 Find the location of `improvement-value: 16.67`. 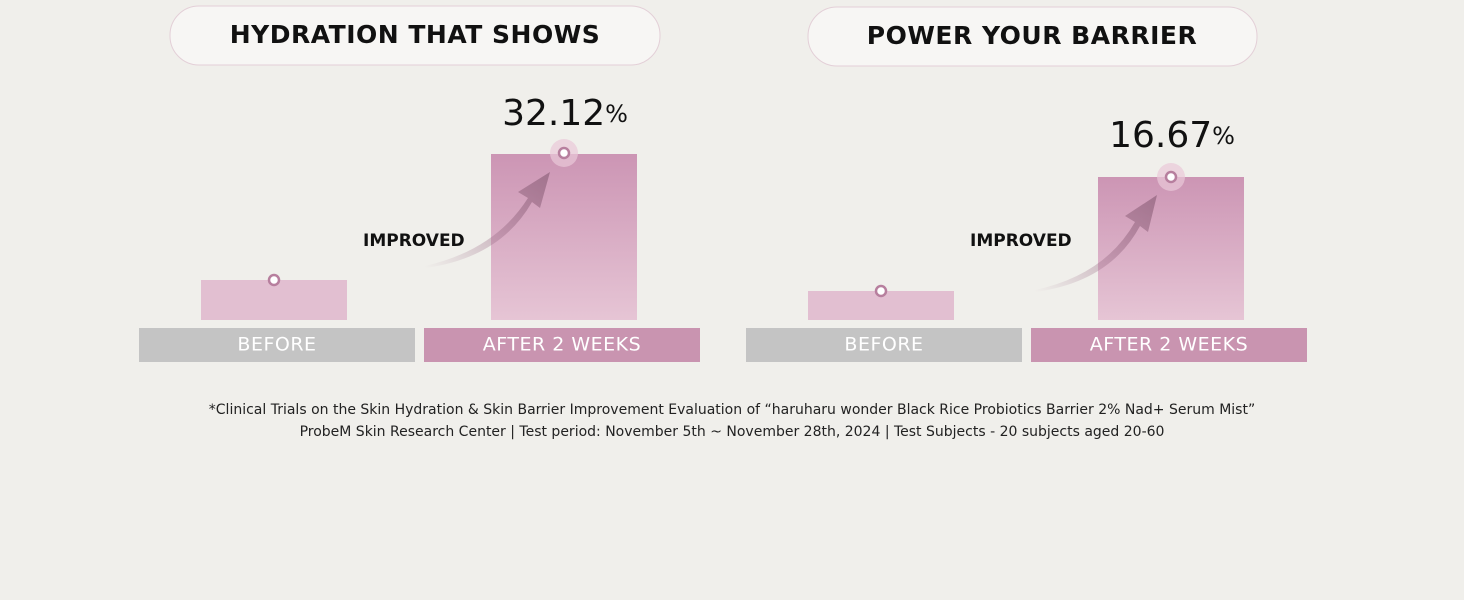

improvement-value: 16.67 is located at coordinates (1160, 135).